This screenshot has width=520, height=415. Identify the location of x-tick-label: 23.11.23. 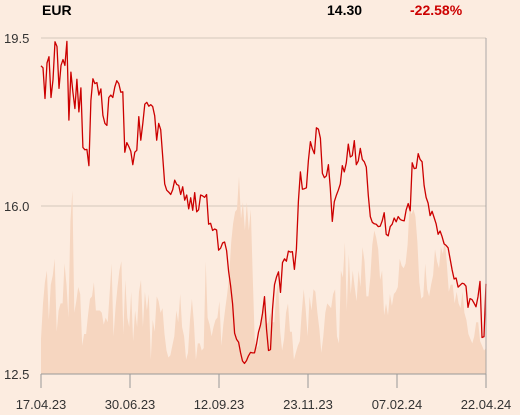
(308, 404).